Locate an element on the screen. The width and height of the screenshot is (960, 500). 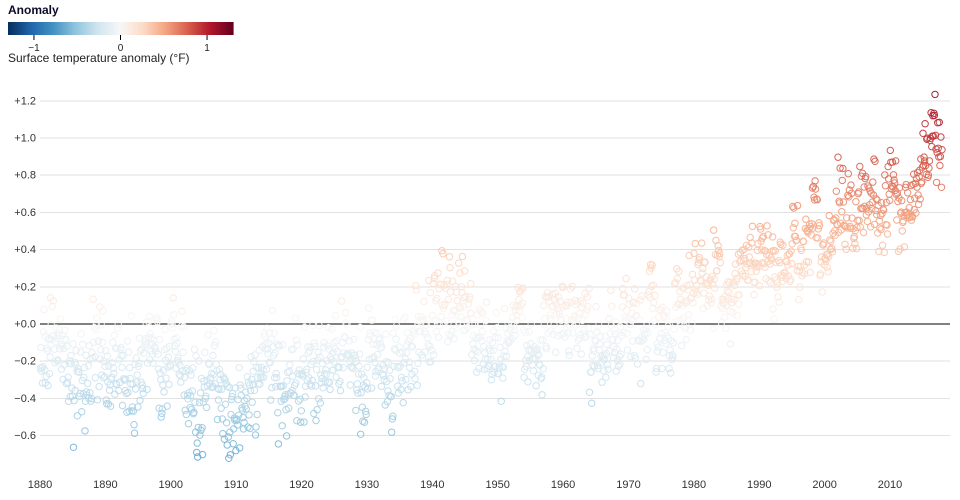
x-tick-label: 1940 is located at coordinates (432, 485).